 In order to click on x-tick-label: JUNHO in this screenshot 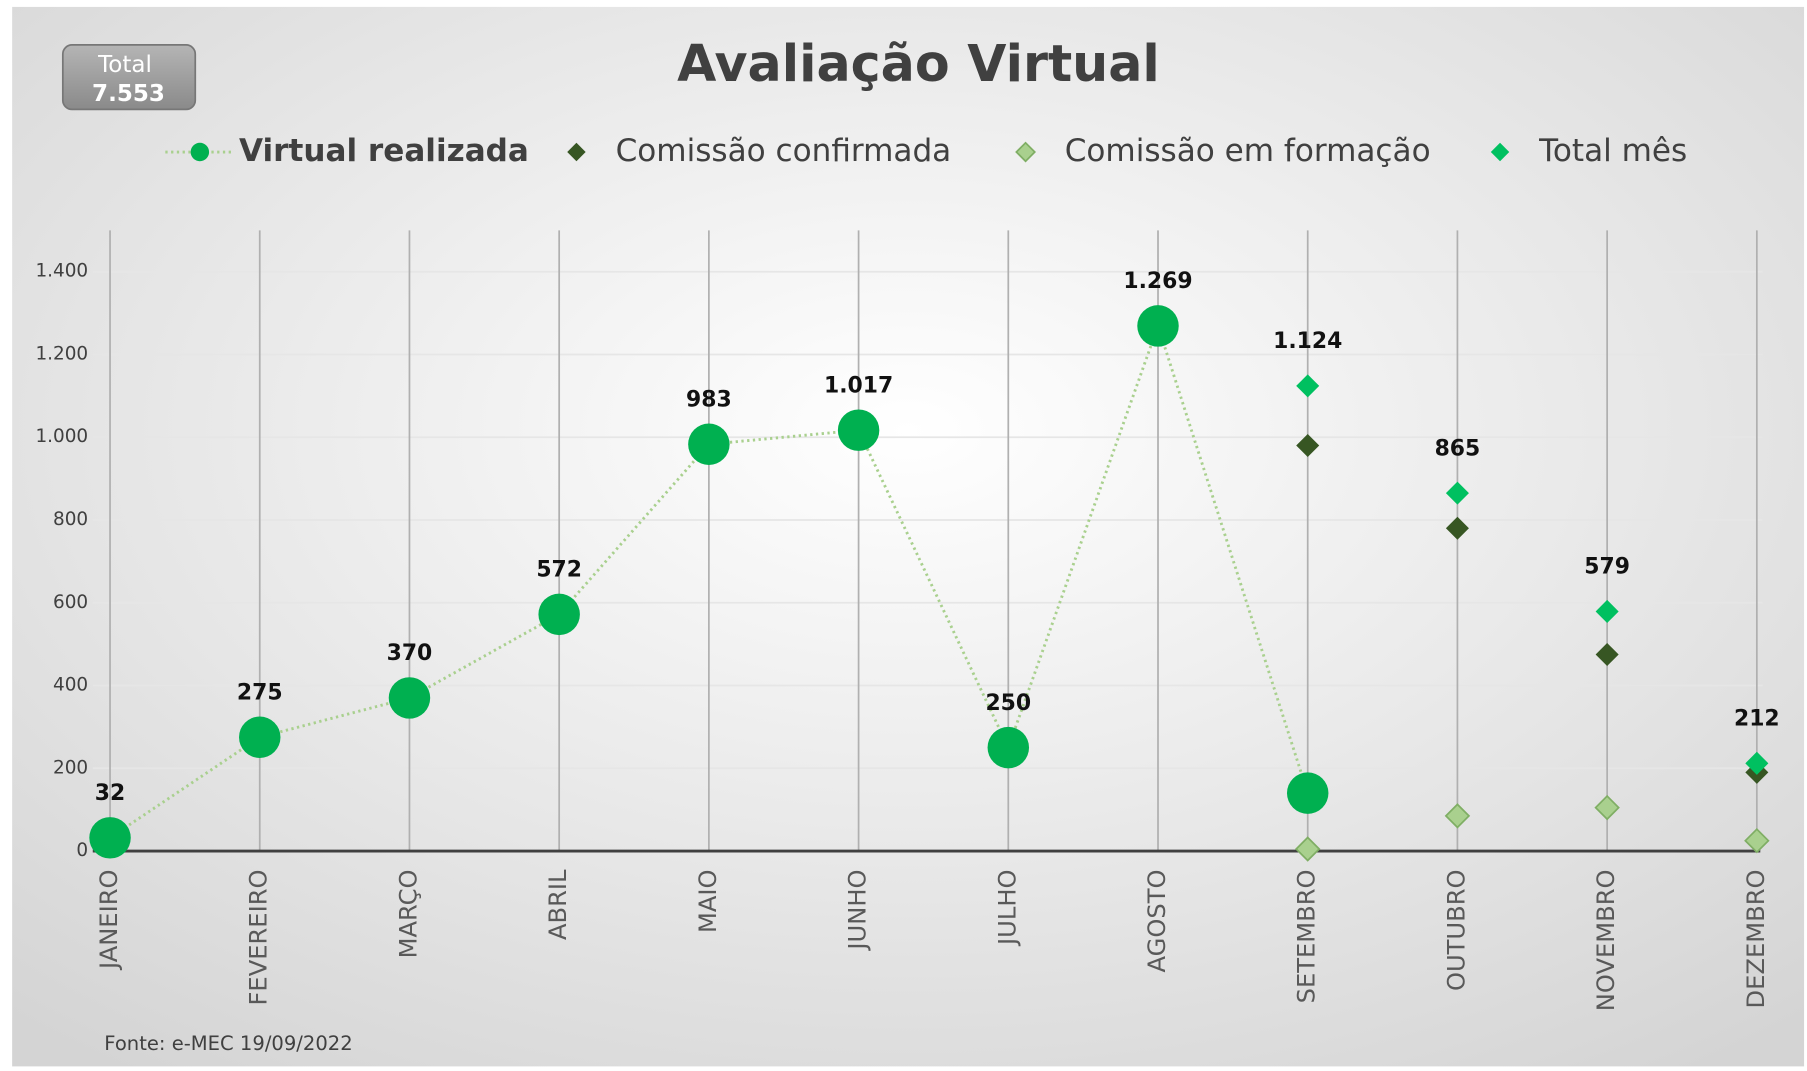, I will do `click(858, 910)`.